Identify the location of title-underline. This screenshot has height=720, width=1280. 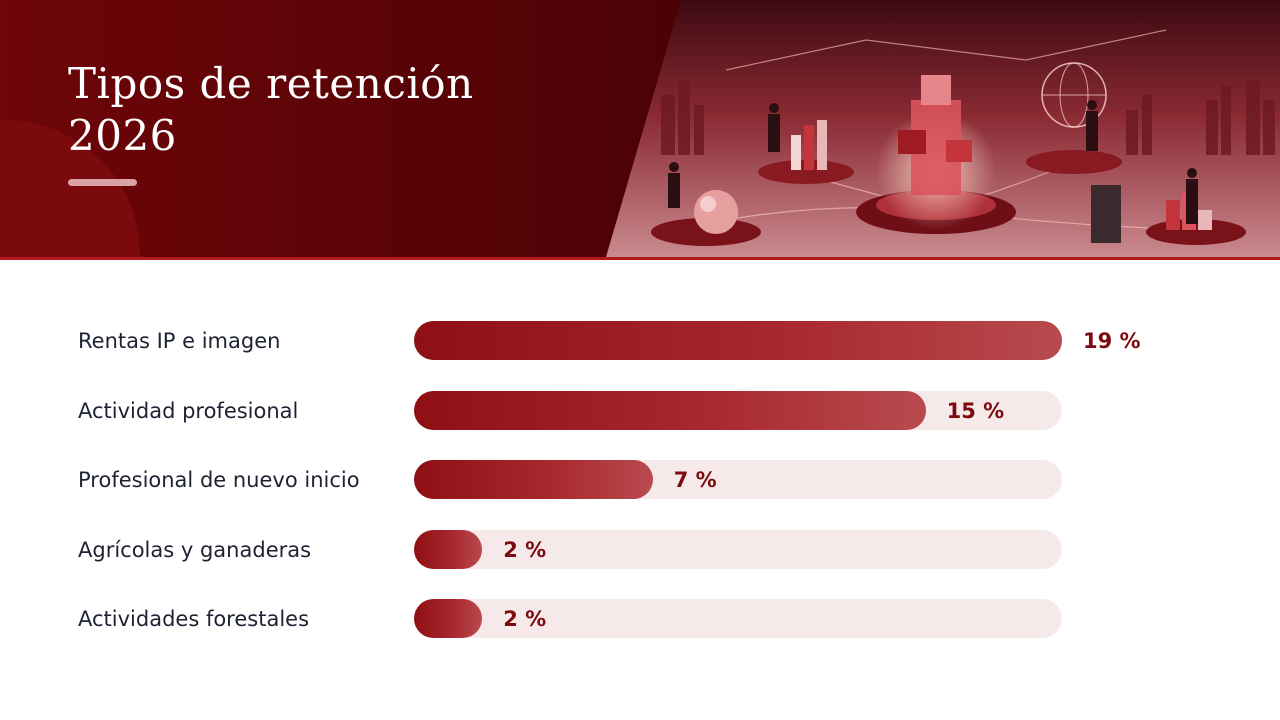
(102, 182).